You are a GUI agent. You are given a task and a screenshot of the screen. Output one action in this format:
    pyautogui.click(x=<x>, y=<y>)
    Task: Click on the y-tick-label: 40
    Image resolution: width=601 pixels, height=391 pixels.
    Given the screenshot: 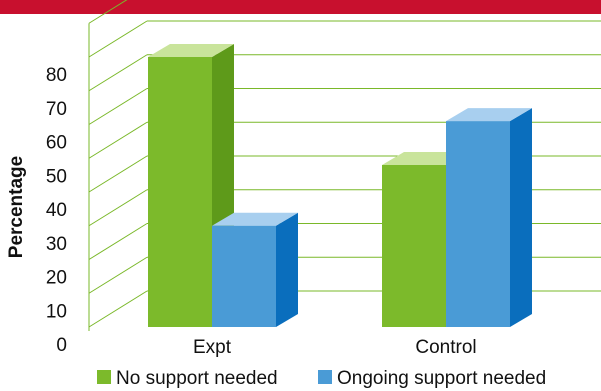 What is the action you would take?
    pyautogui.click(x=56, y=210)
    